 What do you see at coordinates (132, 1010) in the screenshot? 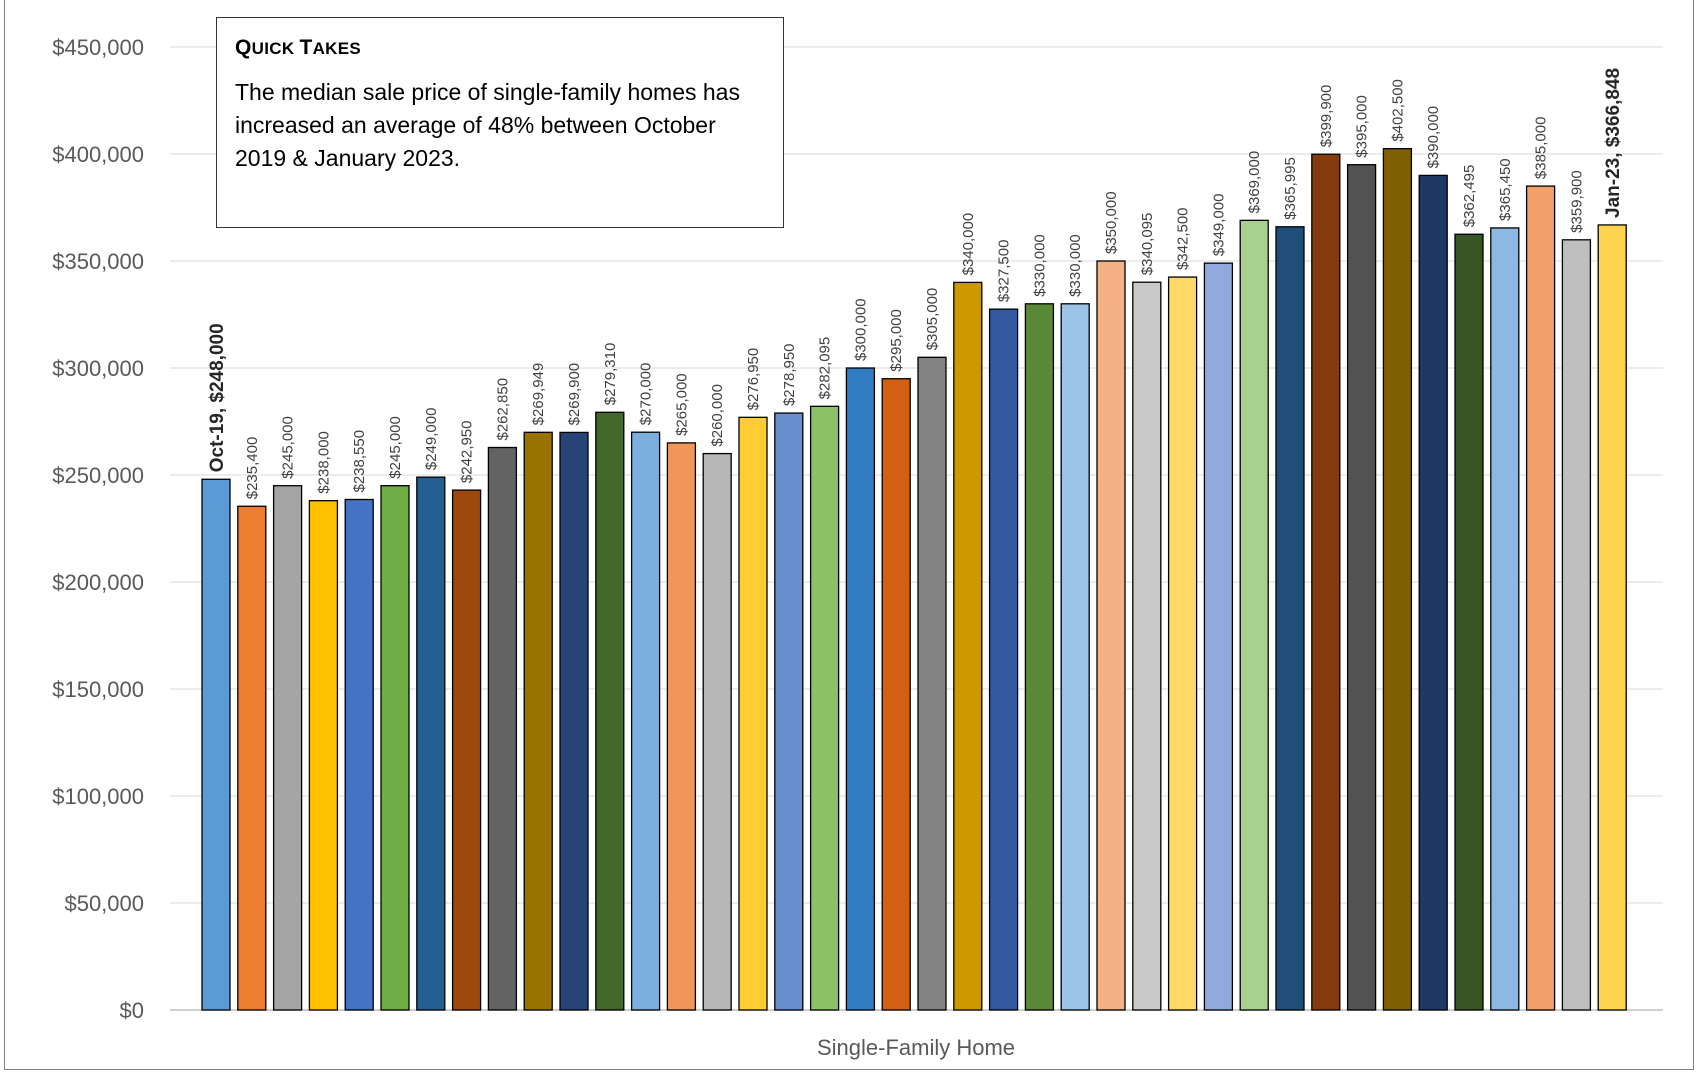
I see `y-tick-label: $0` at bounding box center [132, 1010].